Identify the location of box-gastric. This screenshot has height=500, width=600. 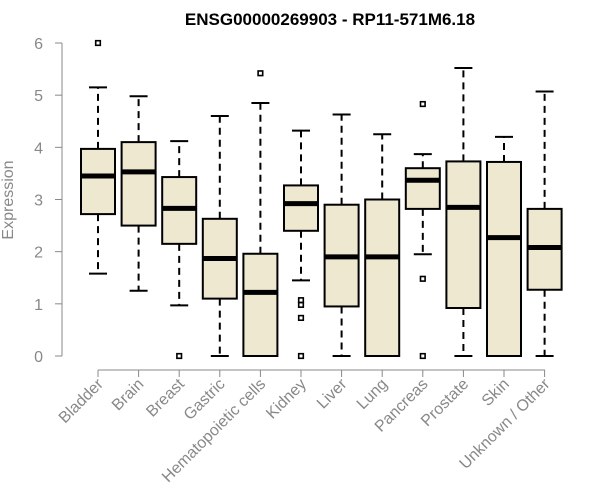
(219, 236).